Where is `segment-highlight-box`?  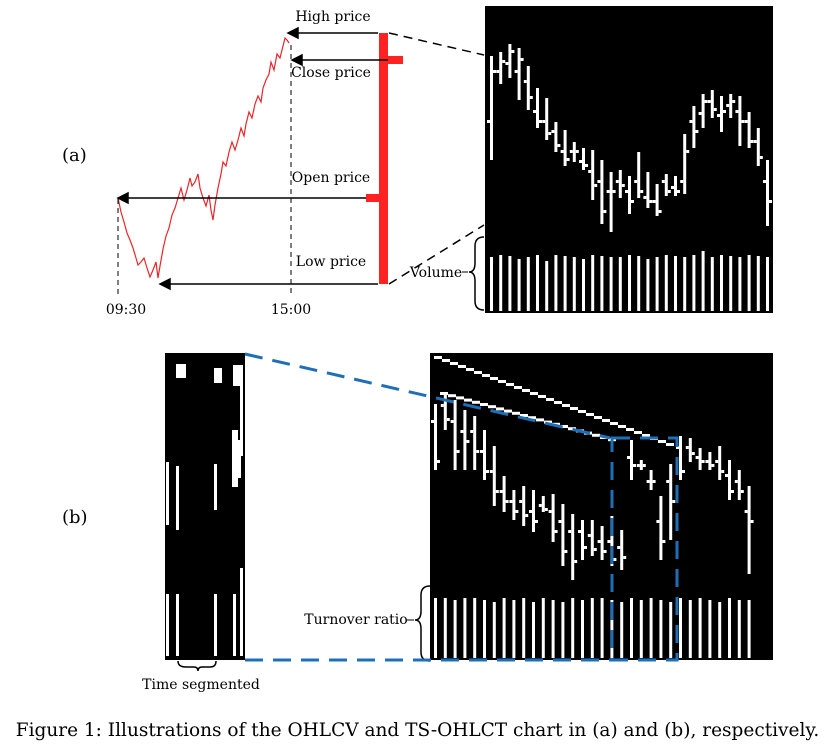
segment-highlight-box is located at coordinates (644, 549).